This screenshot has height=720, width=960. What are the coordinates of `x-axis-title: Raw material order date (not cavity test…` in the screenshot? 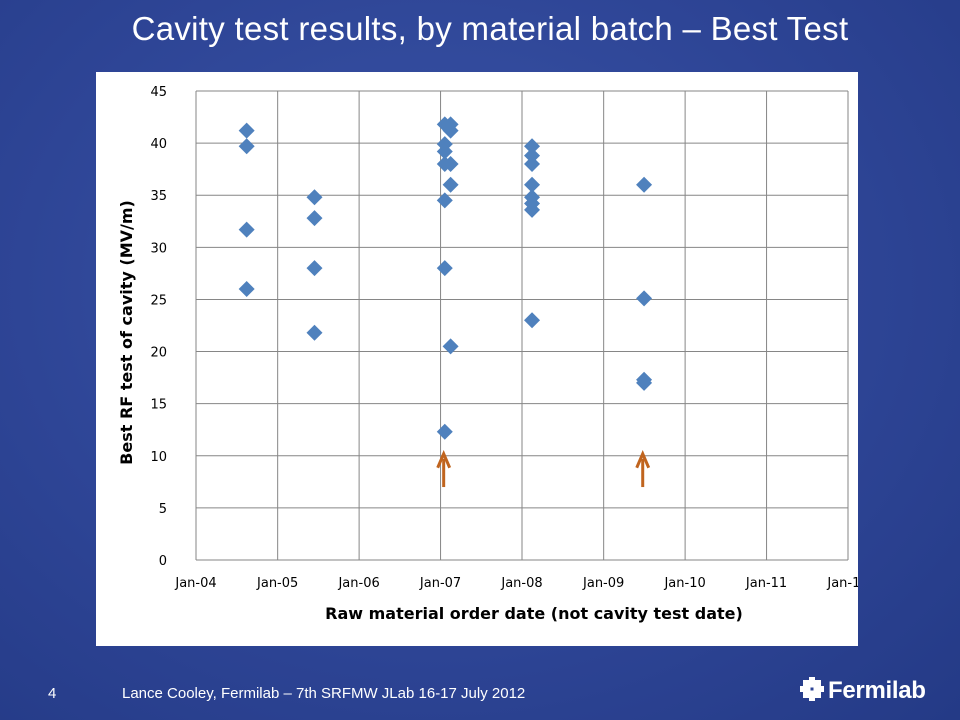 It's located at (534, 613).